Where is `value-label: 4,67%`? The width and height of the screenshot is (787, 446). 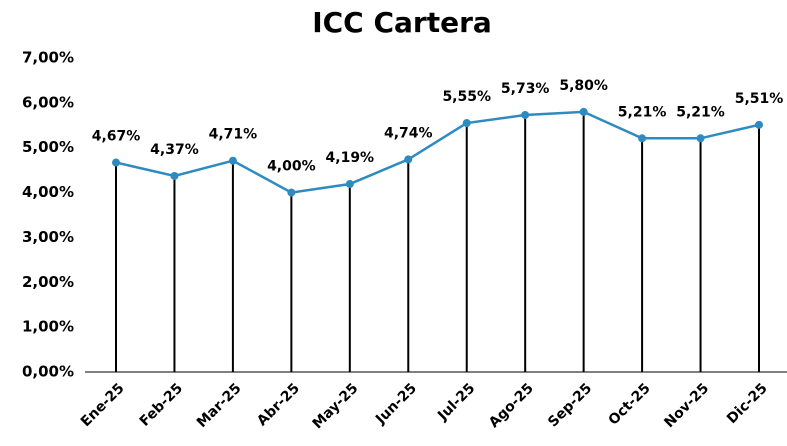 value-label: 4,67% is located at coordinates (116, 137).